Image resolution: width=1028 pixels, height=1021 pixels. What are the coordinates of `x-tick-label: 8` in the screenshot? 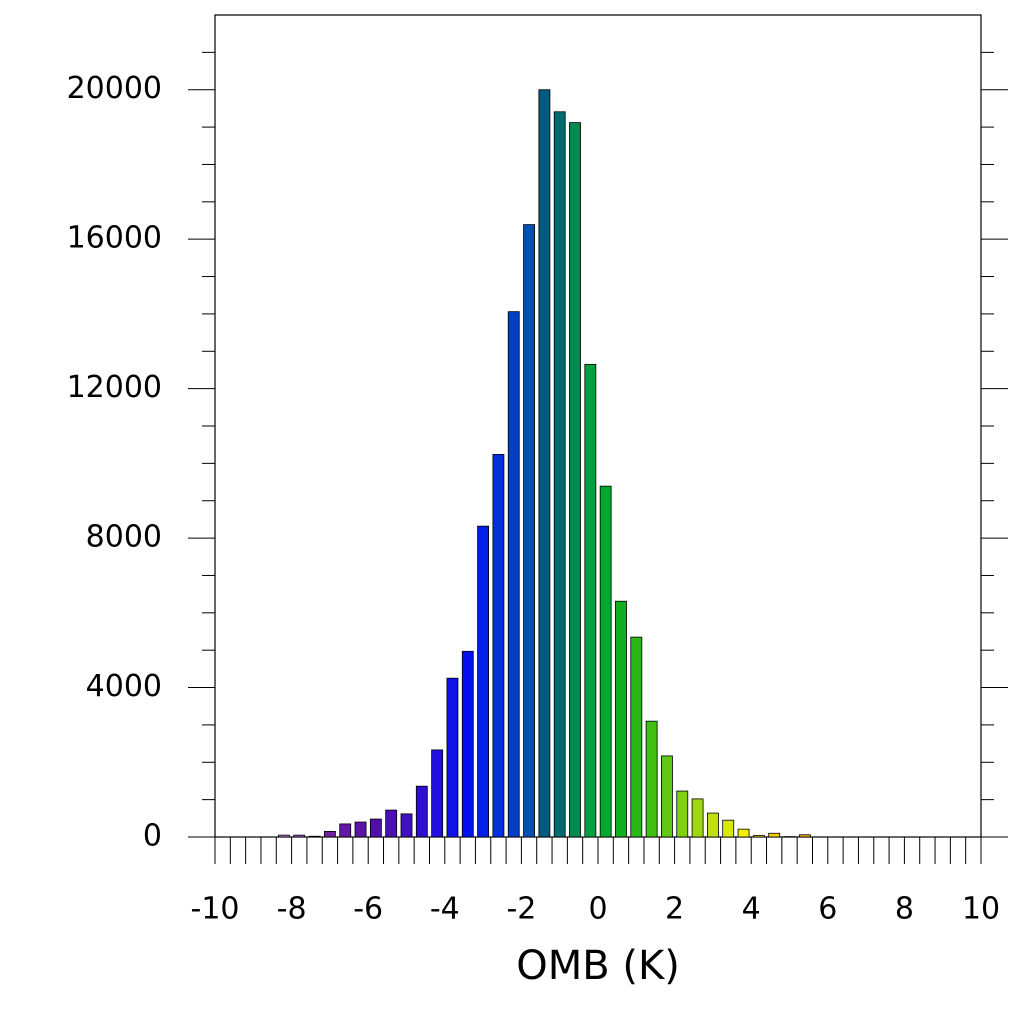 It's located at (904, 909).